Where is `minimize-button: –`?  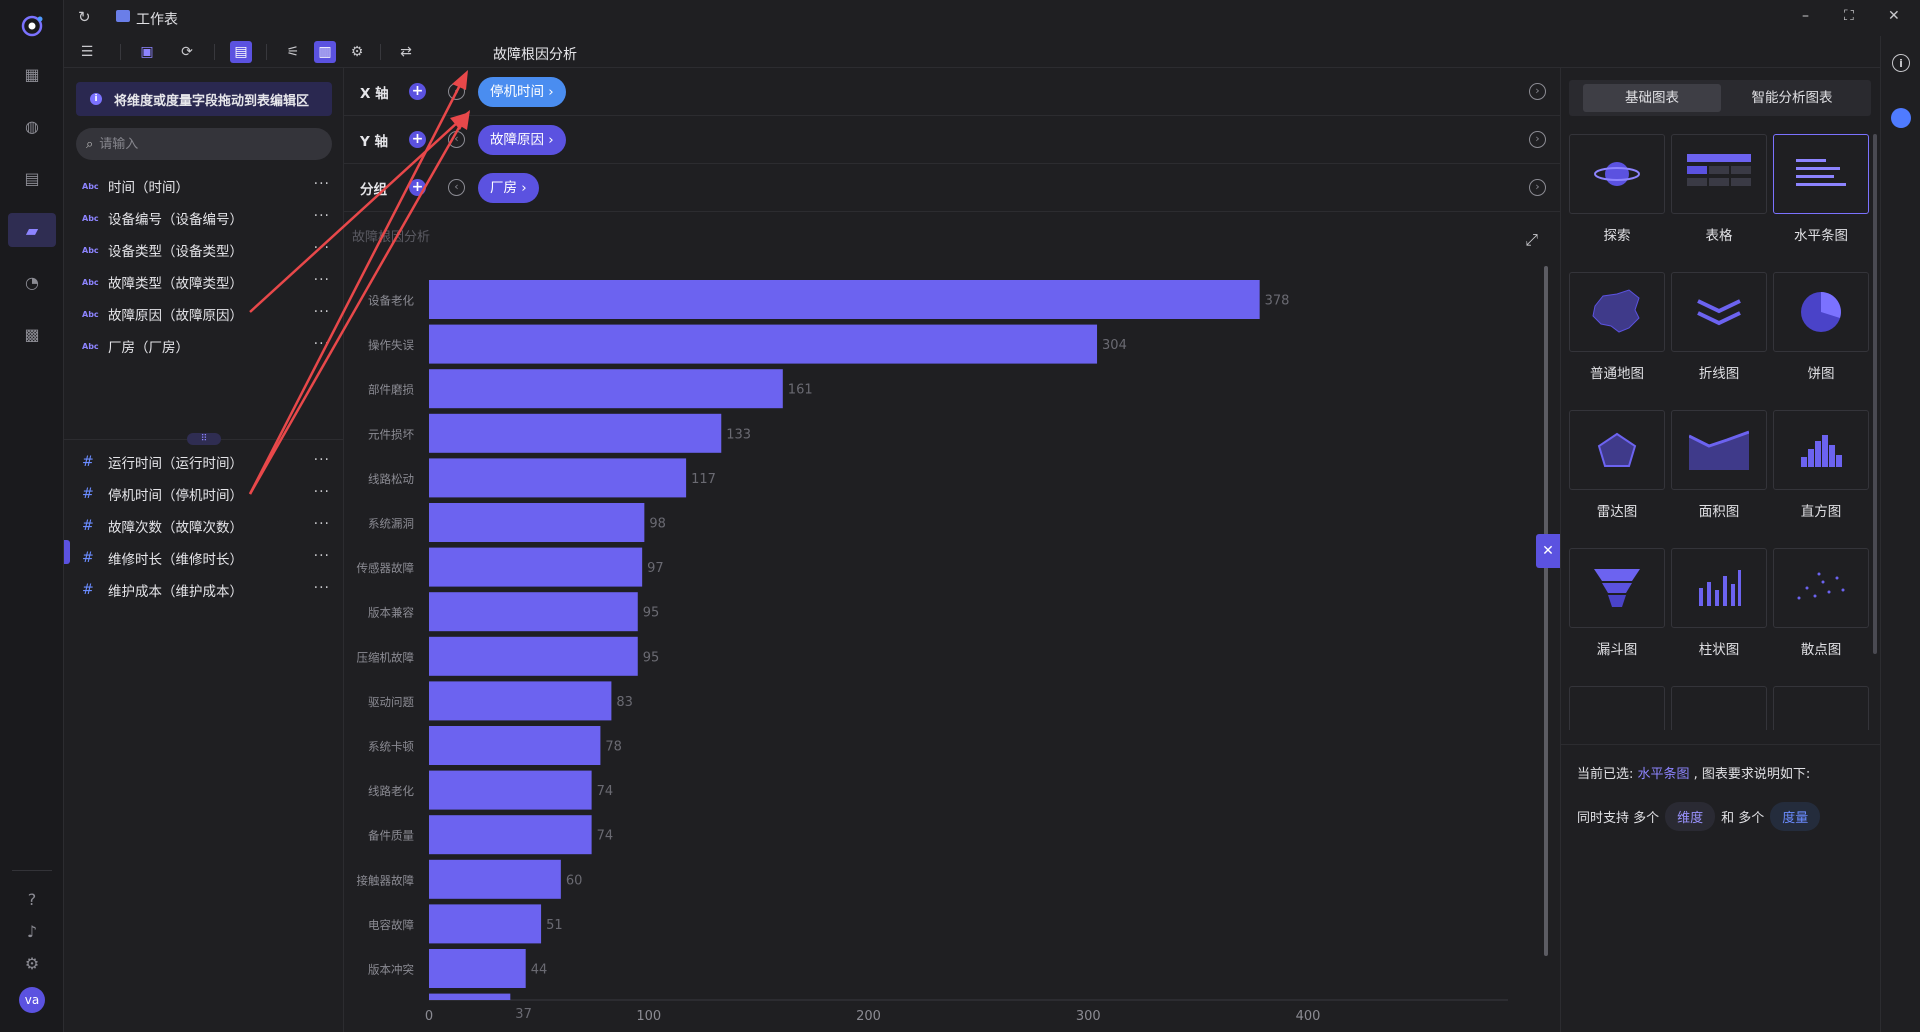
minimize-button: – is located at coordinates (1805, 16).